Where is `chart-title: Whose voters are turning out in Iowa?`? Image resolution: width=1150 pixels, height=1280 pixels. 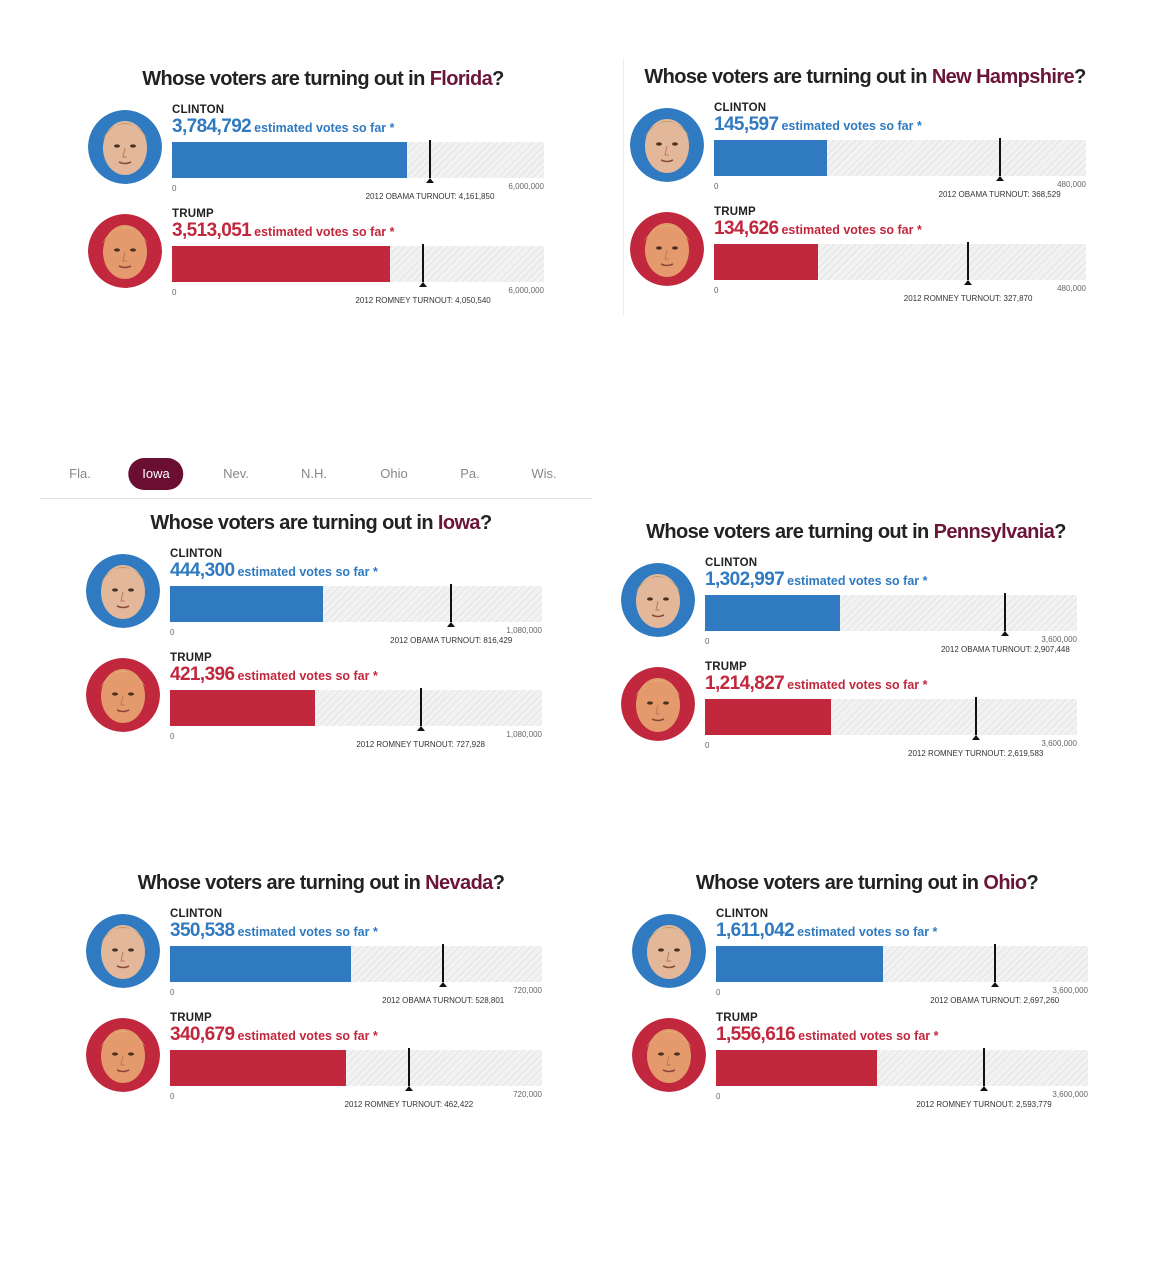
chart-title: Whose voters are turning out in Iowa? is located at coordinates (321, 523).